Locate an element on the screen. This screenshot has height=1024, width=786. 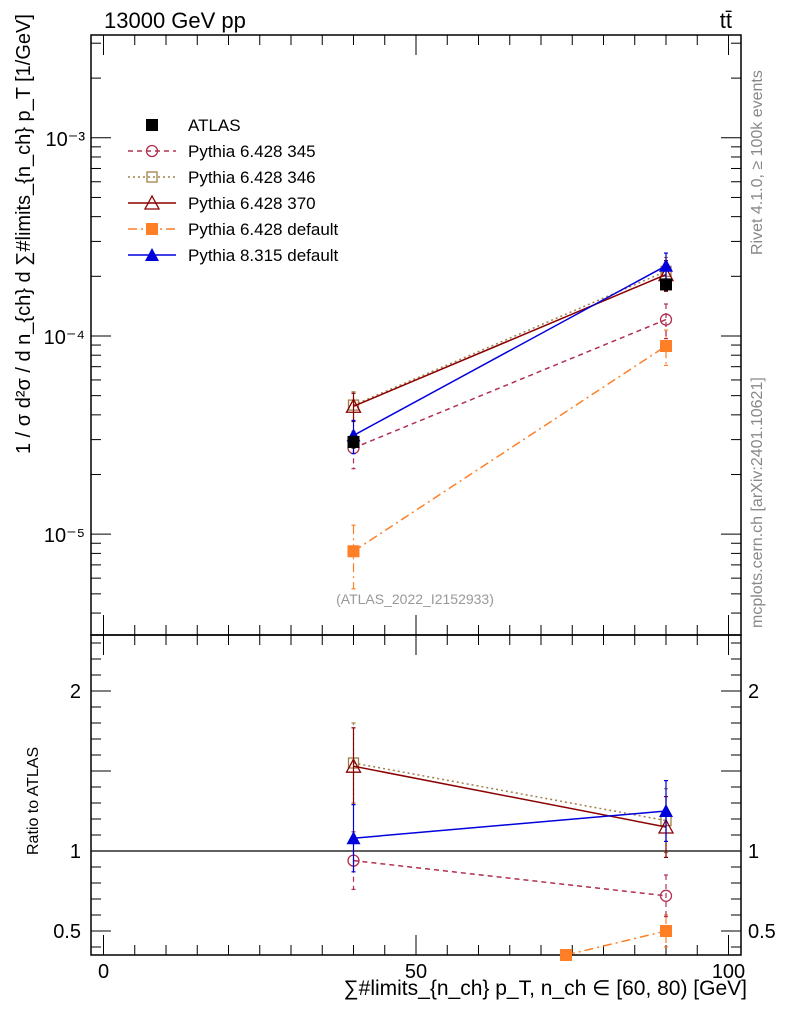
ratio-y-tick-label-right: 1 is located at coordinates (753, 852).